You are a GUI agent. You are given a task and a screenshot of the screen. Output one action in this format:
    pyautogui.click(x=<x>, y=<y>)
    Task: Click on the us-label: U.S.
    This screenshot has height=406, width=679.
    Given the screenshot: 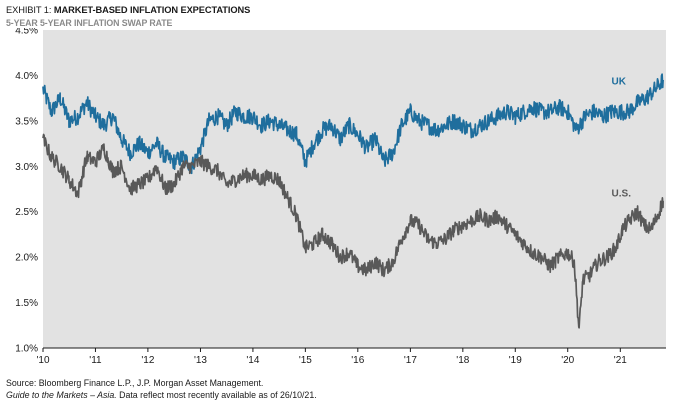 What is the action you would take?
    pyautogui.click(x=622, y=193)
    